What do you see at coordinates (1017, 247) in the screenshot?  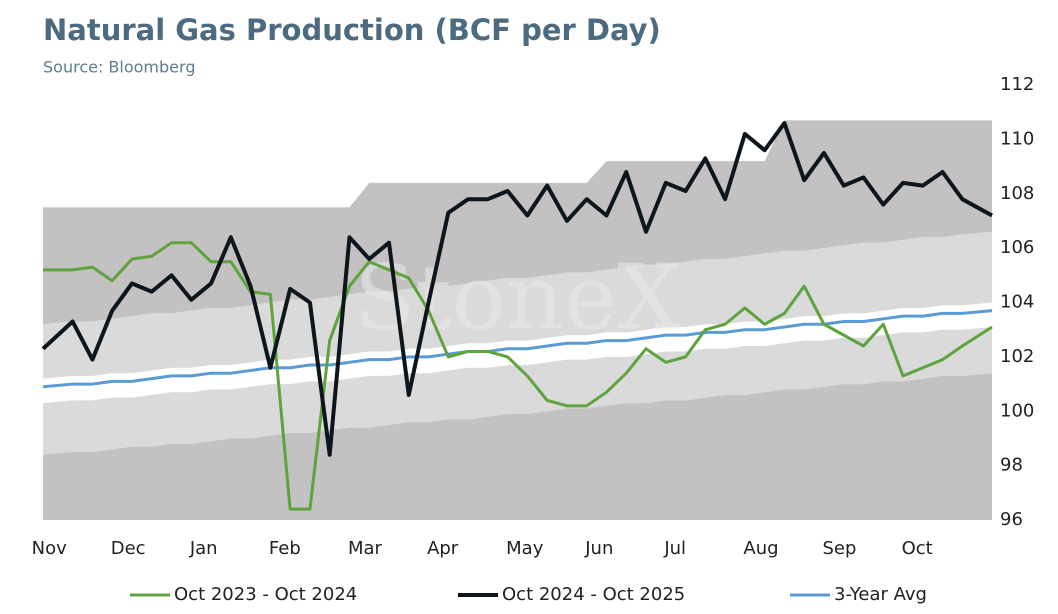 I see `y-tick-label: 106` at bounding box center [1017, 247].